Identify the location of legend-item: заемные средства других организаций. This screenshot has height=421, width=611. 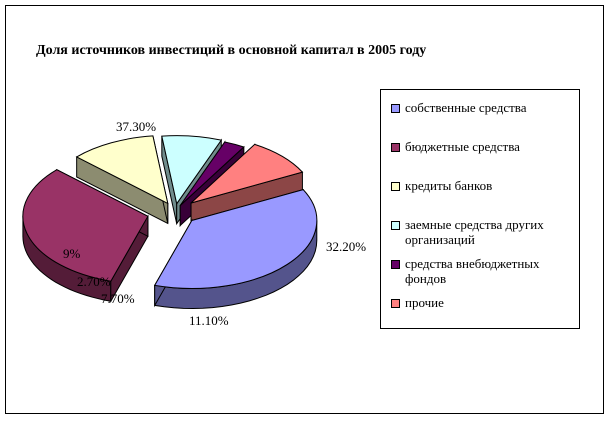
(483, 232).